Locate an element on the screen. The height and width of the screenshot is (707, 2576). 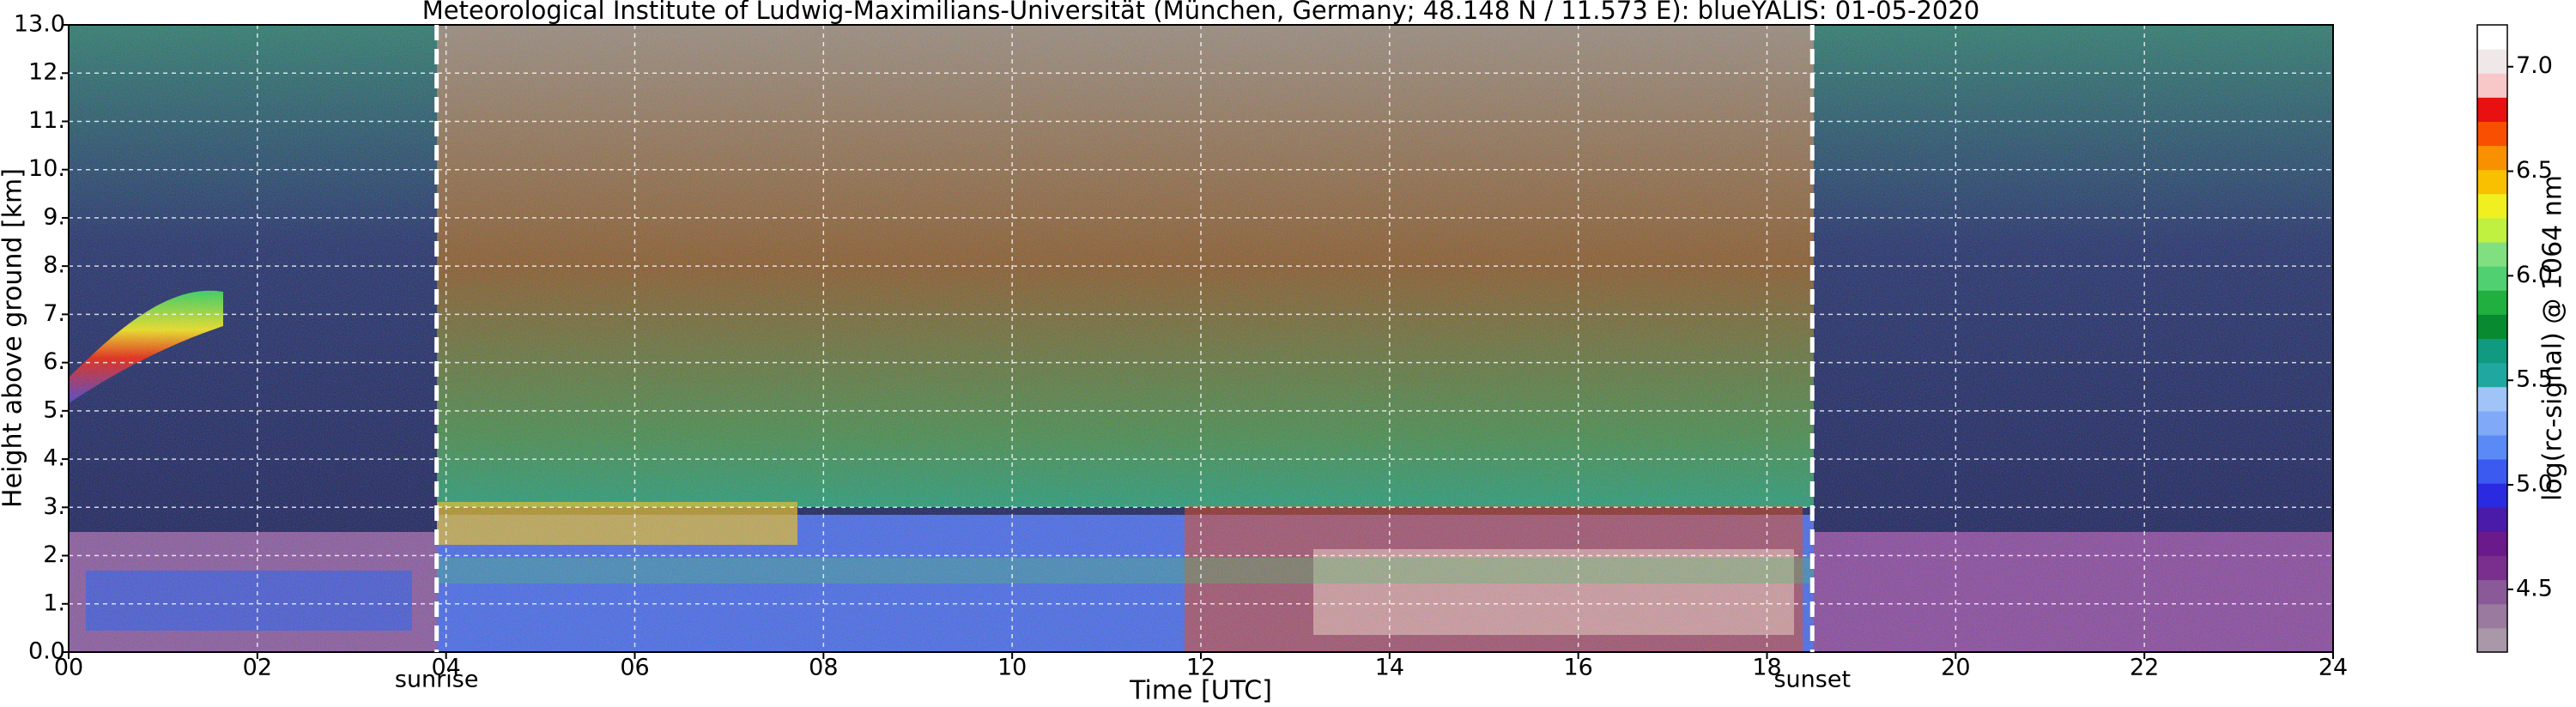
colorbar-tick-label: 6.0 is located at coordinates (2534, 275).